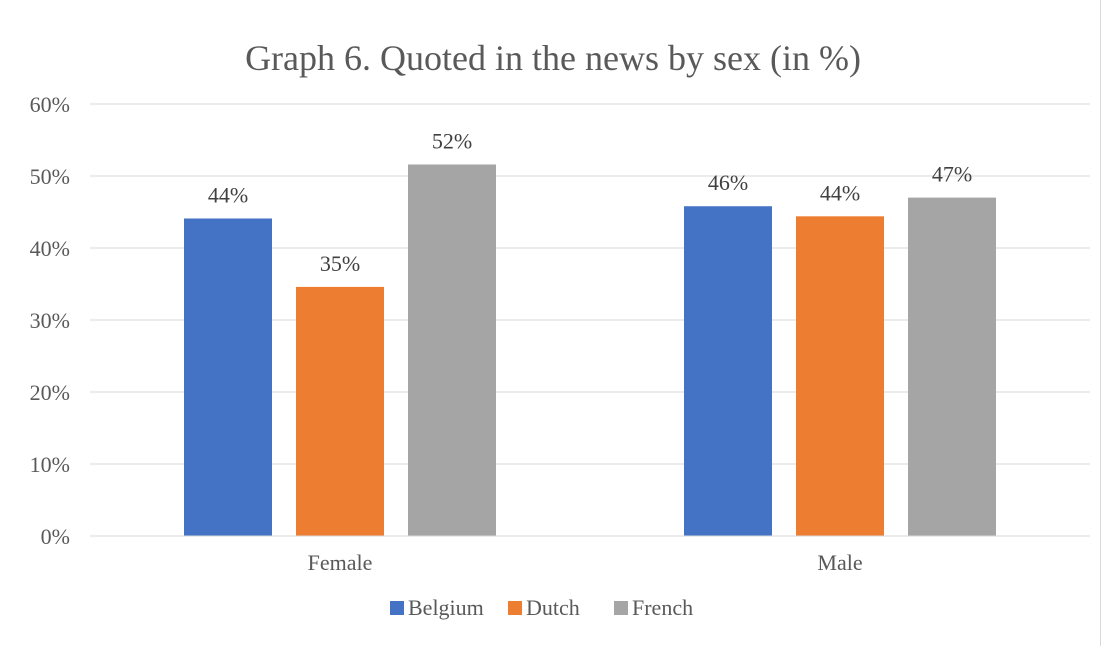 This screenshot has width=1106, height=646. What do you see at coordinates (662, 607) in the screenshot?
I see `legend-label: French` at bounding box center [662, 607].